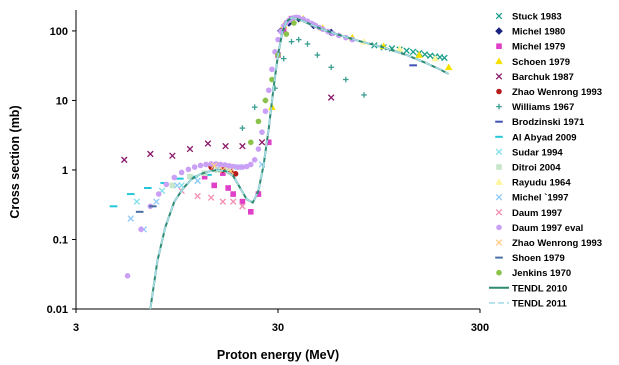 This screenshot has width=619, height=365. I want to click on y-tick-label: 10, so click(62, 101).